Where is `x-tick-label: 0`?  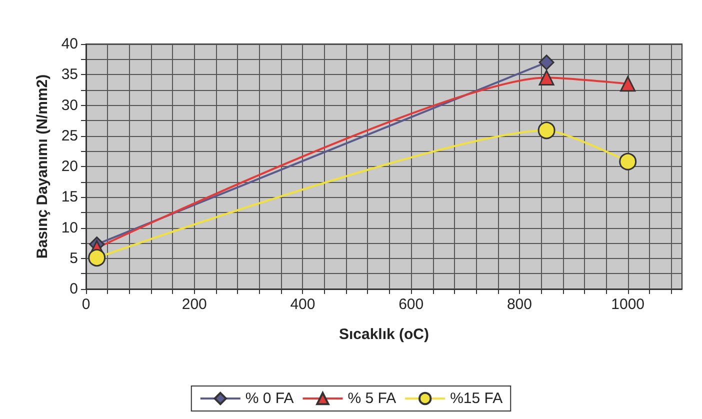 x-tick-label: 0 is located at coordinates (86, 304).